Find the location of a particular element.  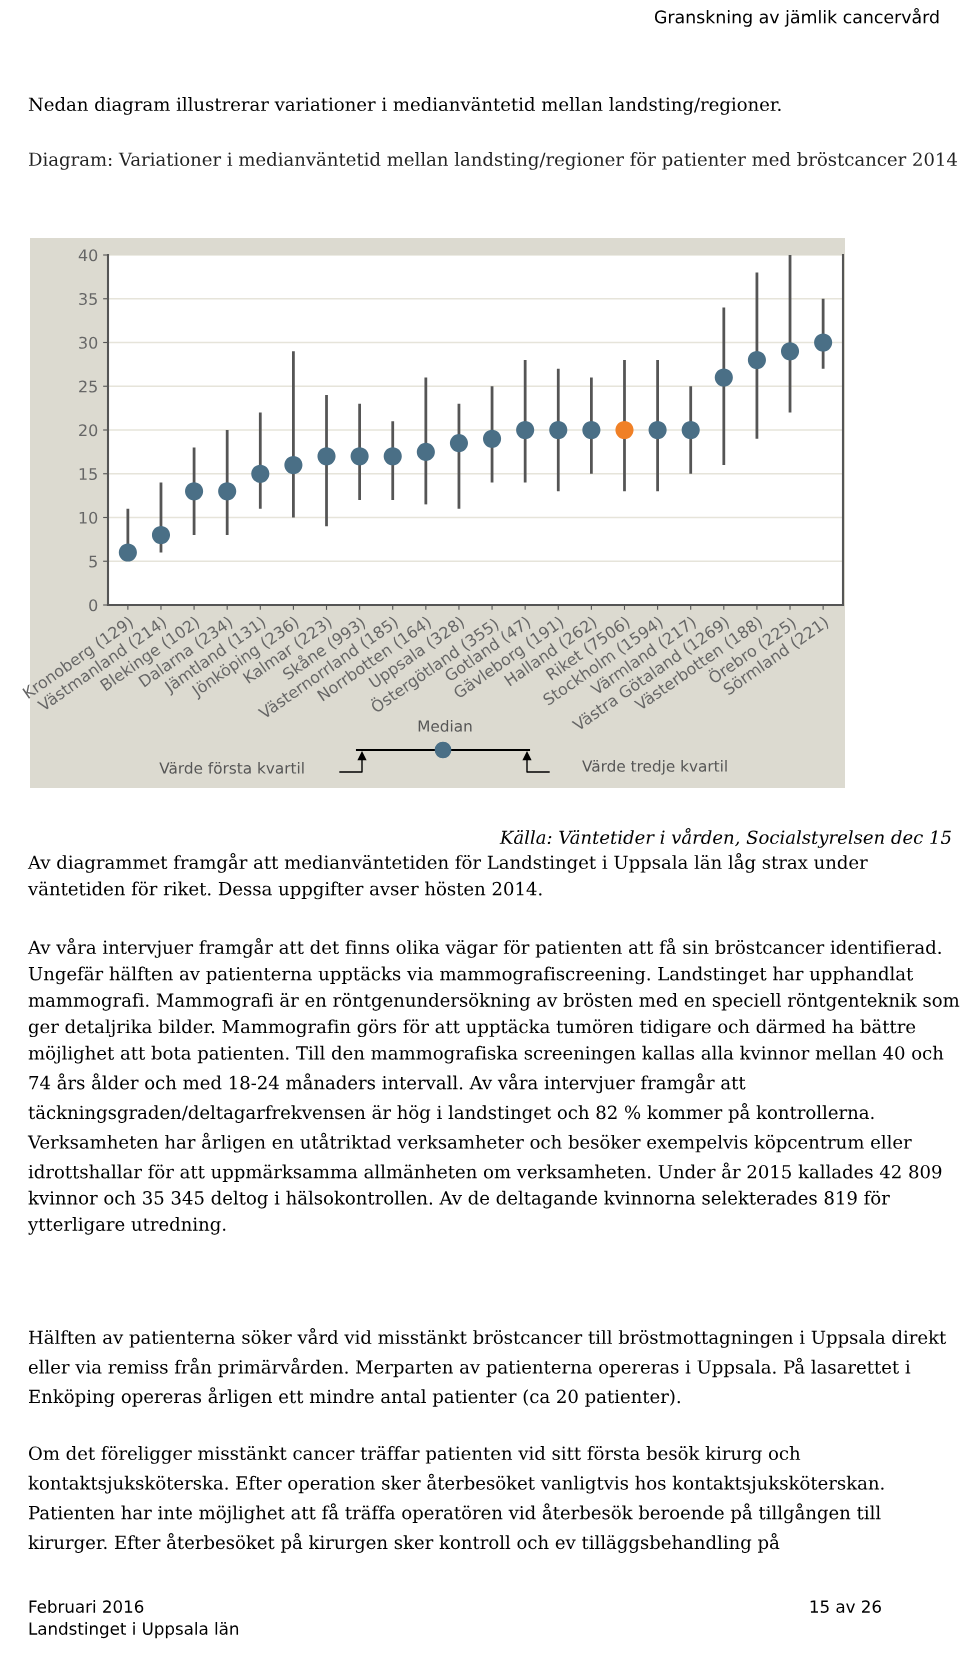

text: Nedan diagram illustrerar variationer i medianväntetid mellan landsting/regioner. is located at coordinates (404, 106).